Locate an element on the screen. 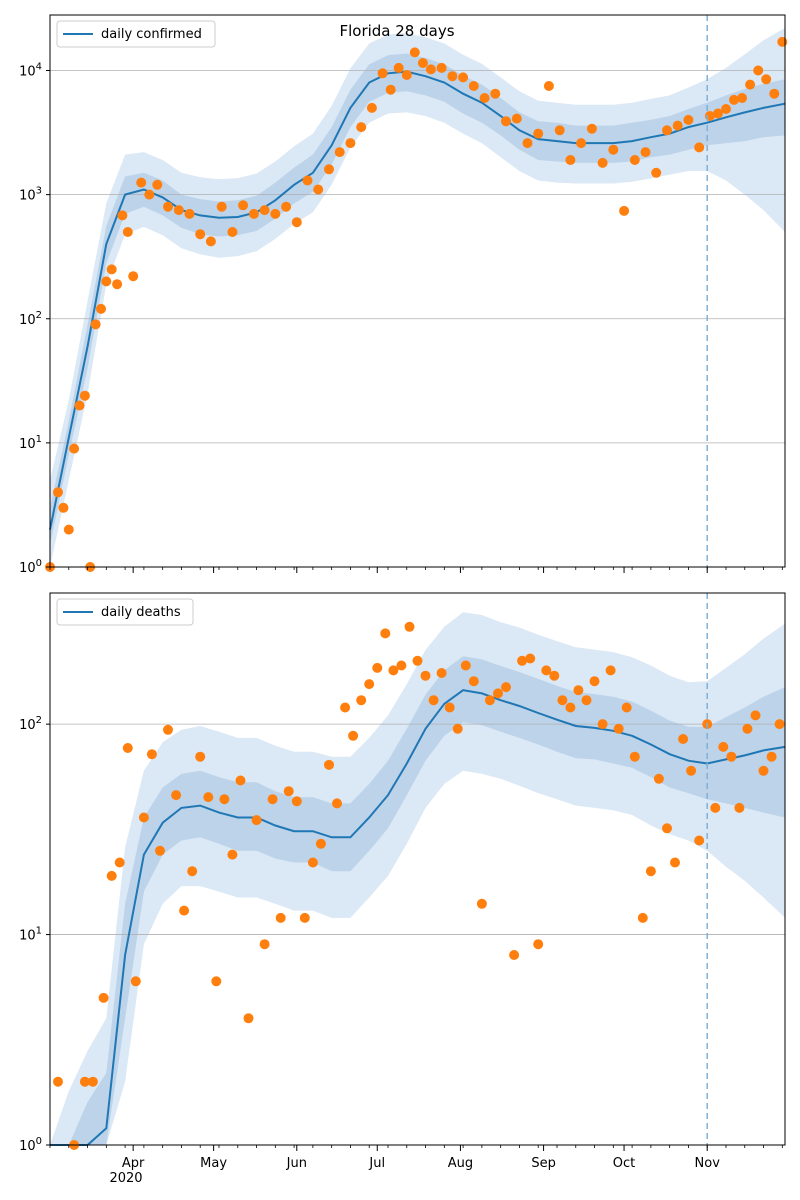 The width and height of the screenshot is (800, 1200). x-tick-label: May is located at coordinates (213, 1163).